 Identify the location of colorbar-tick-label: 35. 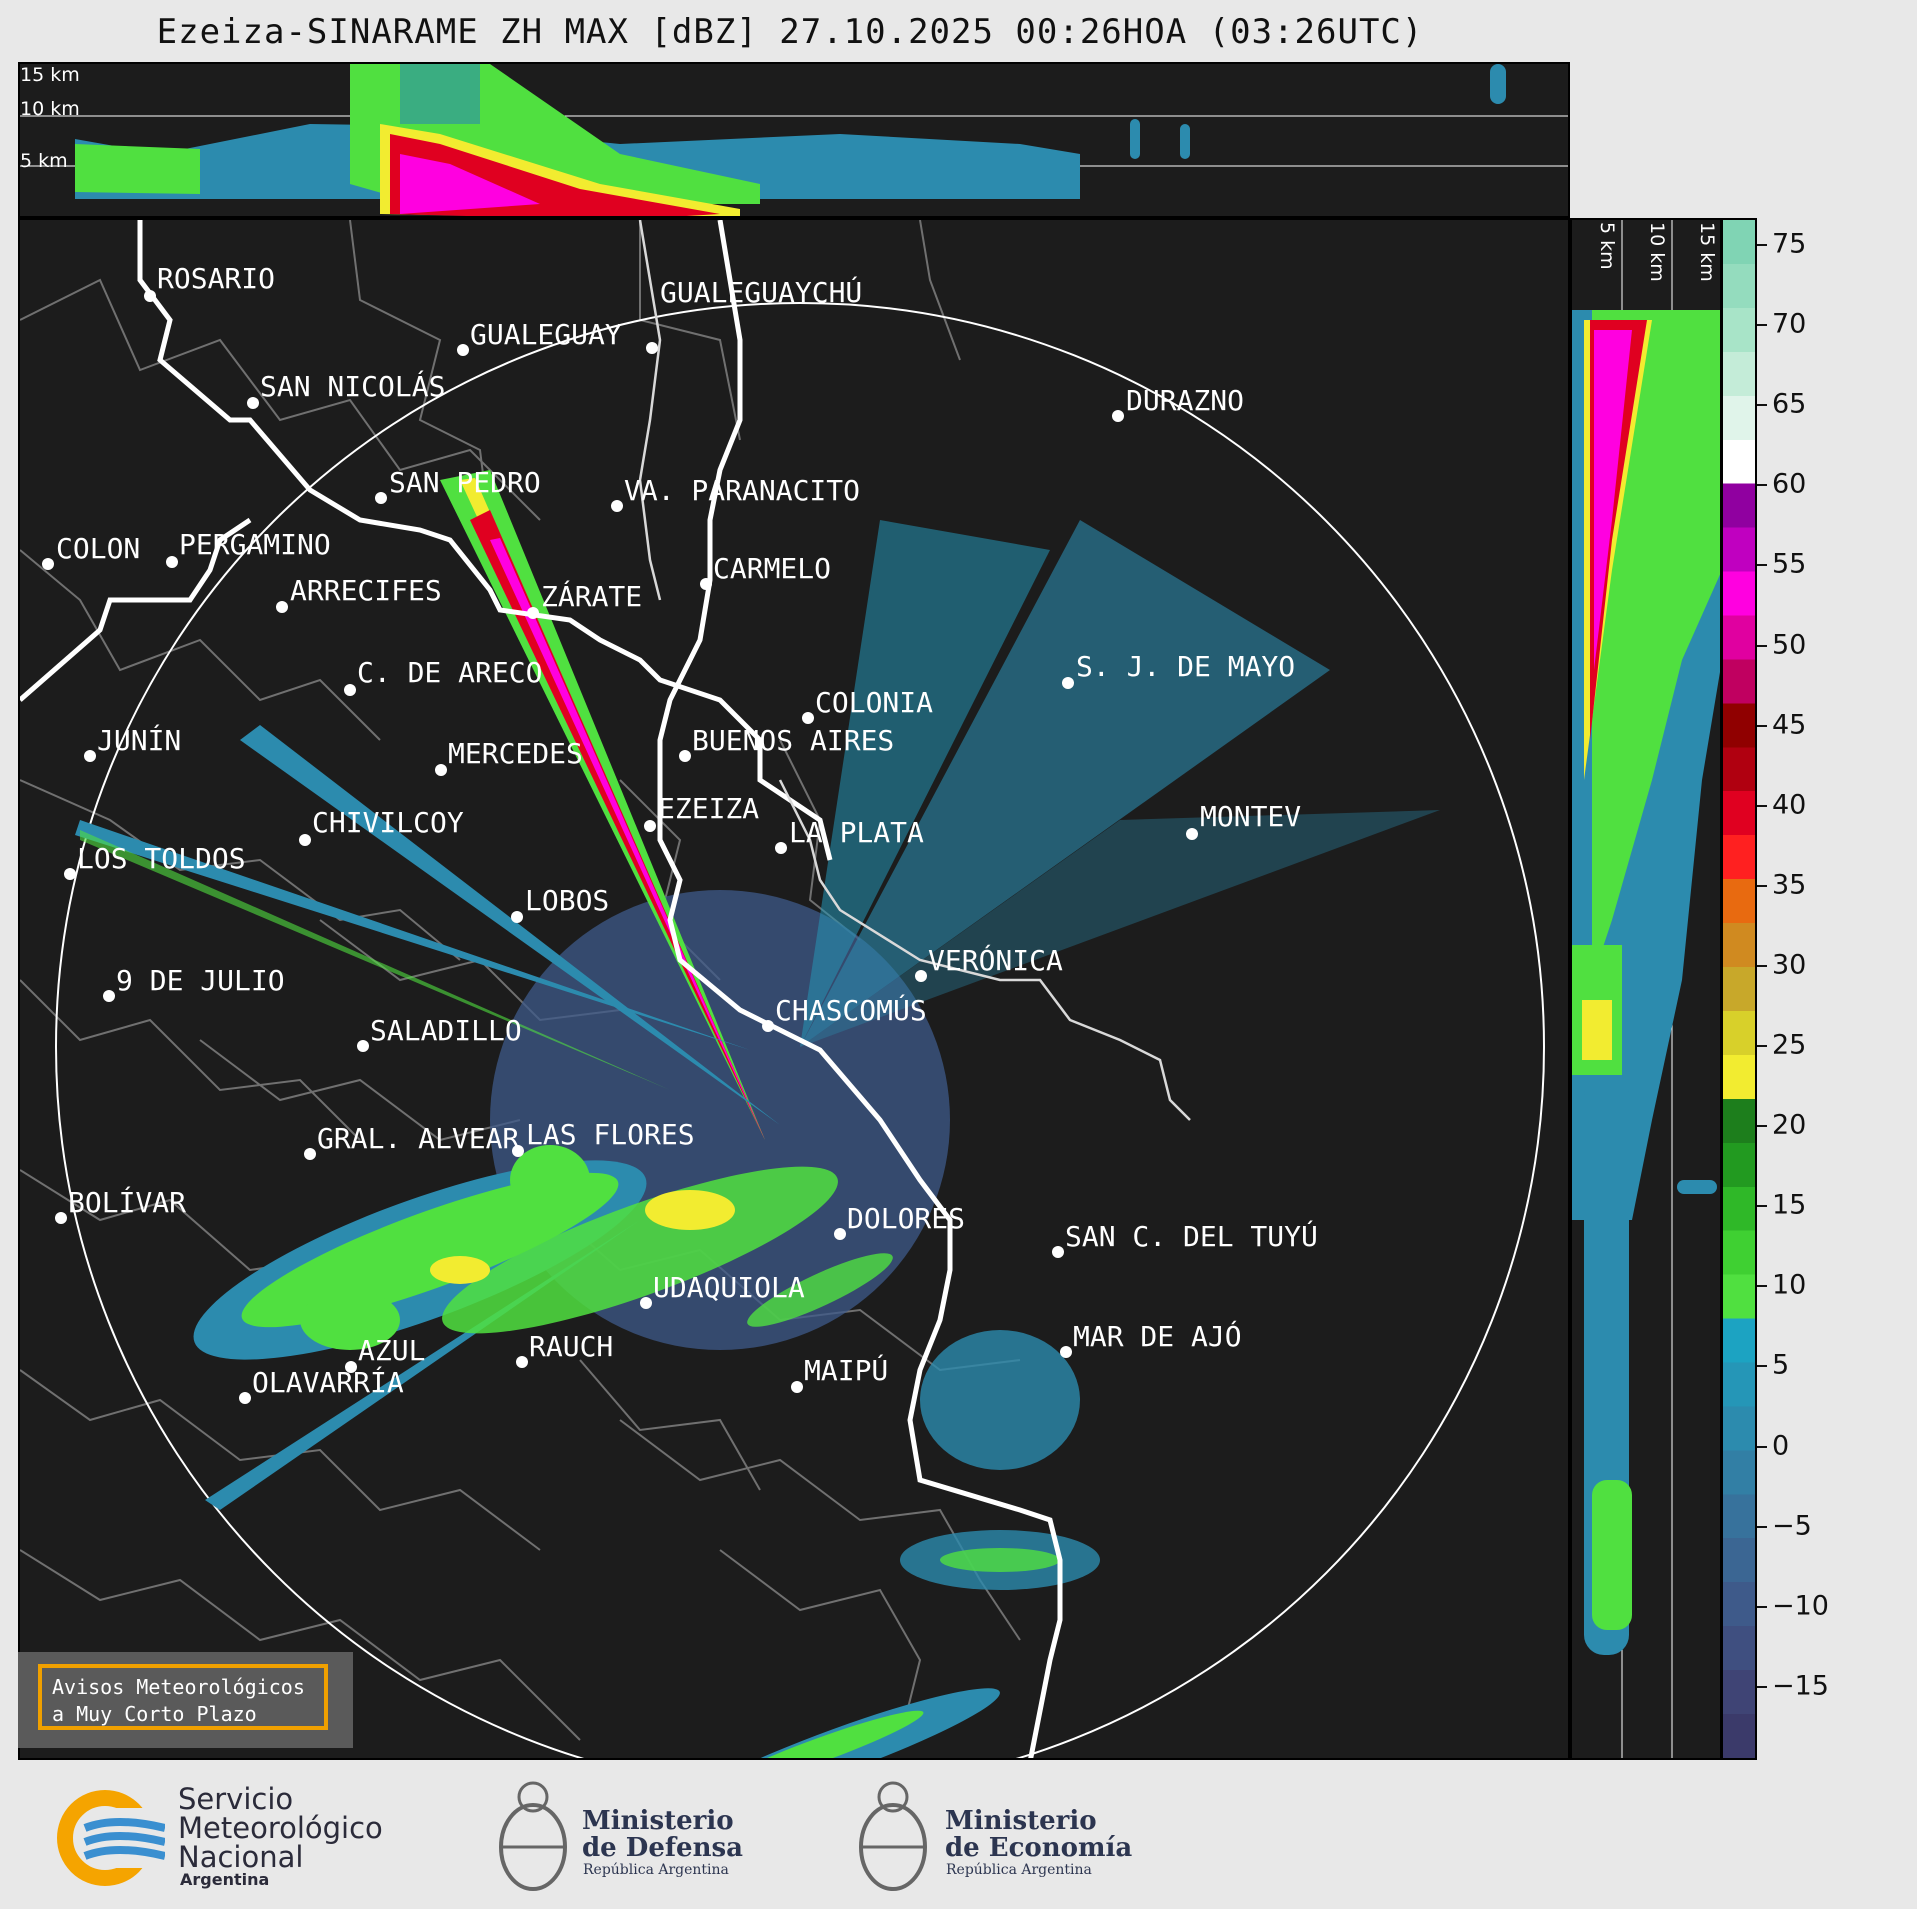
(1789, 885).